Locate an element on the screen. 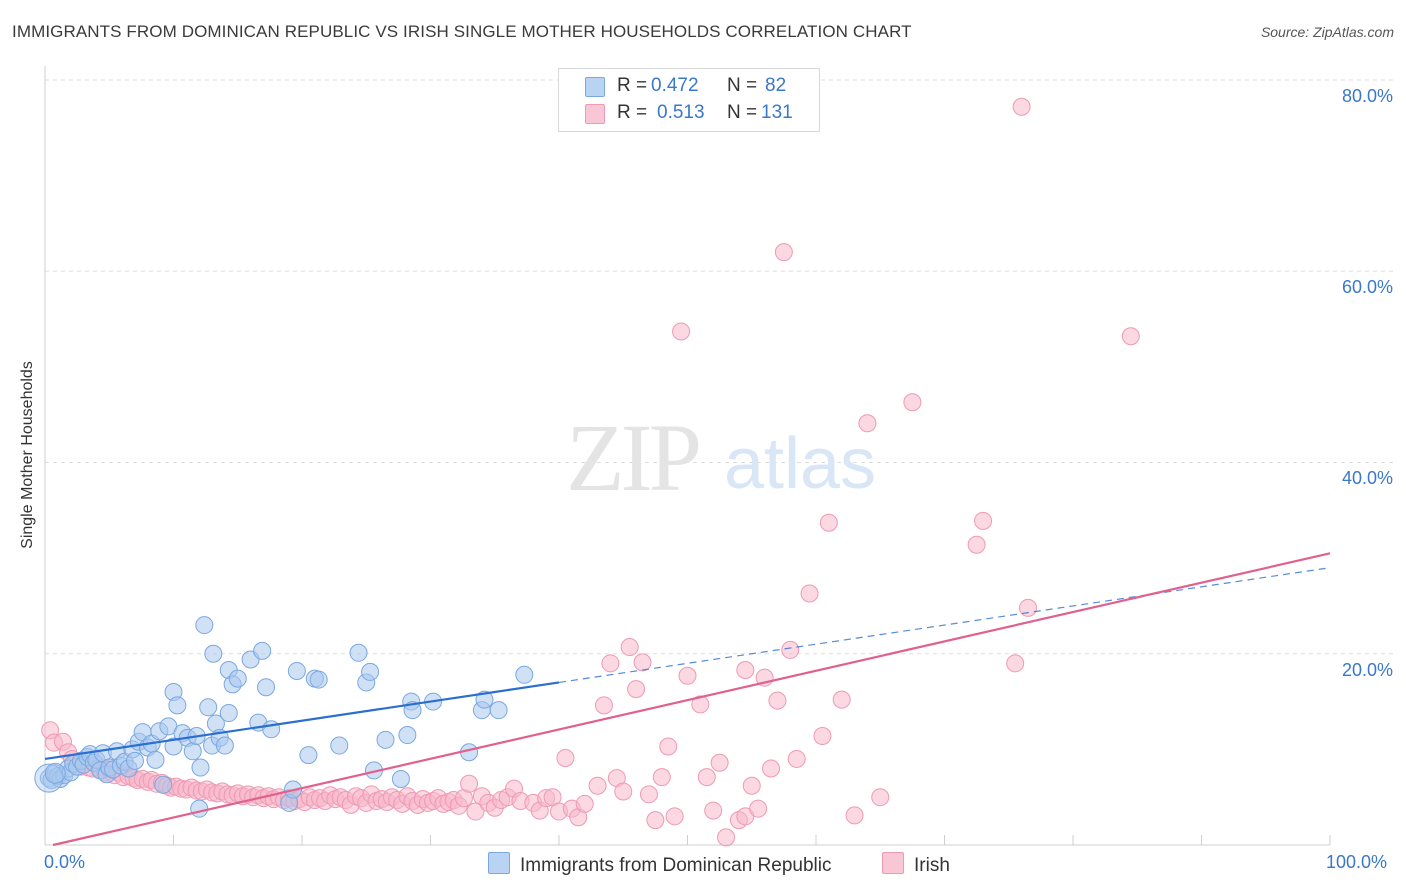  legend-label-irish: Irish is located at coordinates (932, 865).